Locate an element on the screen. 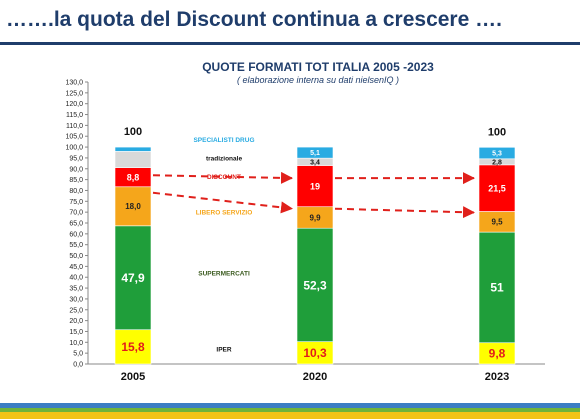 Image resolution: width=580 pixels, height=419 pixels. data-label: 51 is located at coordinates (497, 288).